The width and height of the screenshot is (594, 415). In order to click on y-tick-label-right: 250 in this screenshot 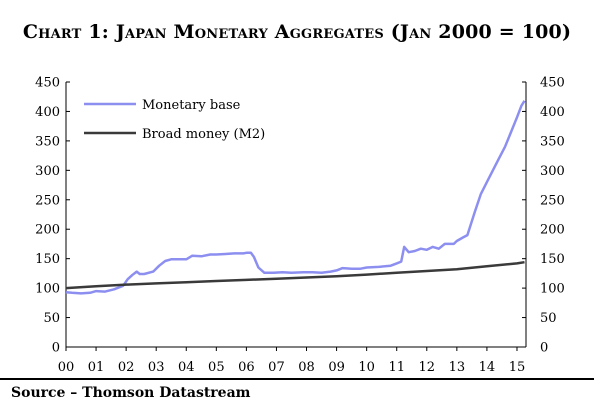, I will do `click(552, 200)`.